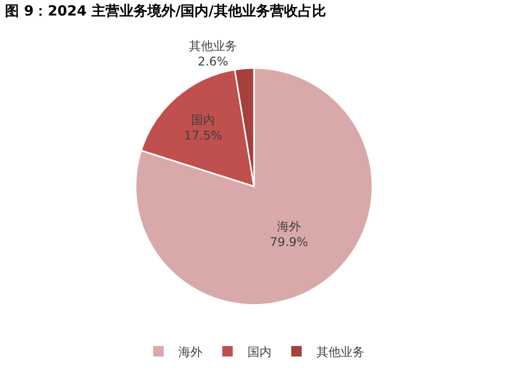 This screenshot has width=508, height=376. What do you see at coordinates (289, 241) in the screenshot?
I see `data-label: 79.9%` at bounding box center [289, 241].